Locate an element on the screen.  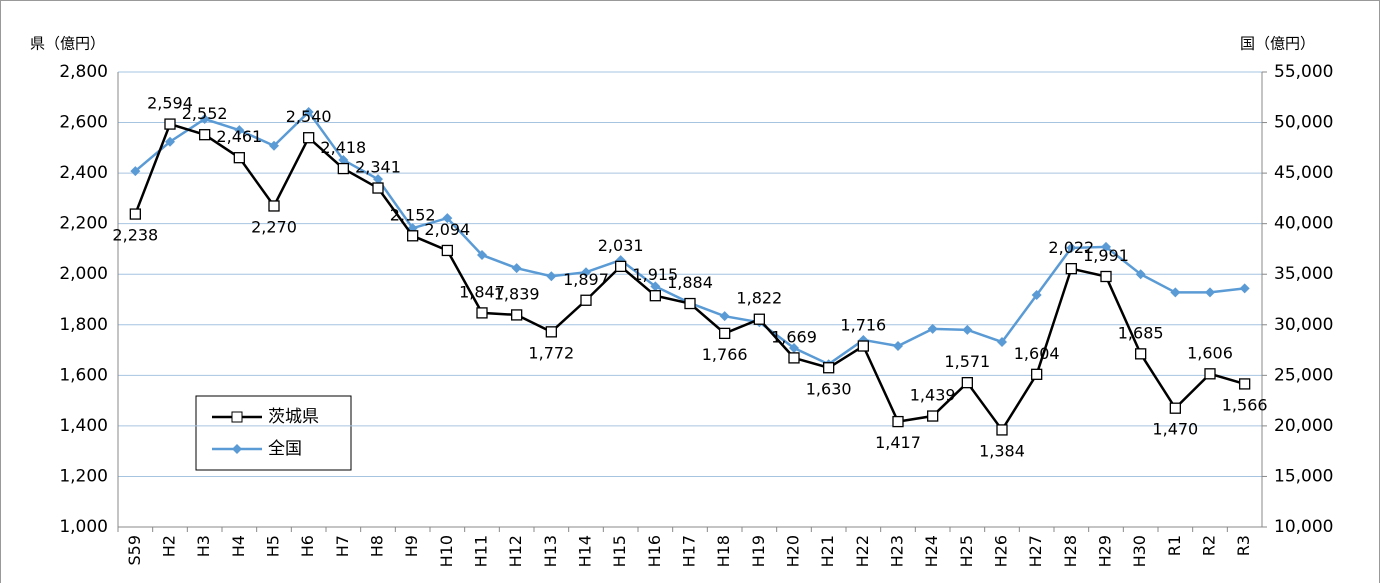
data-label: 2,540 is located at coordinates (309, 116).